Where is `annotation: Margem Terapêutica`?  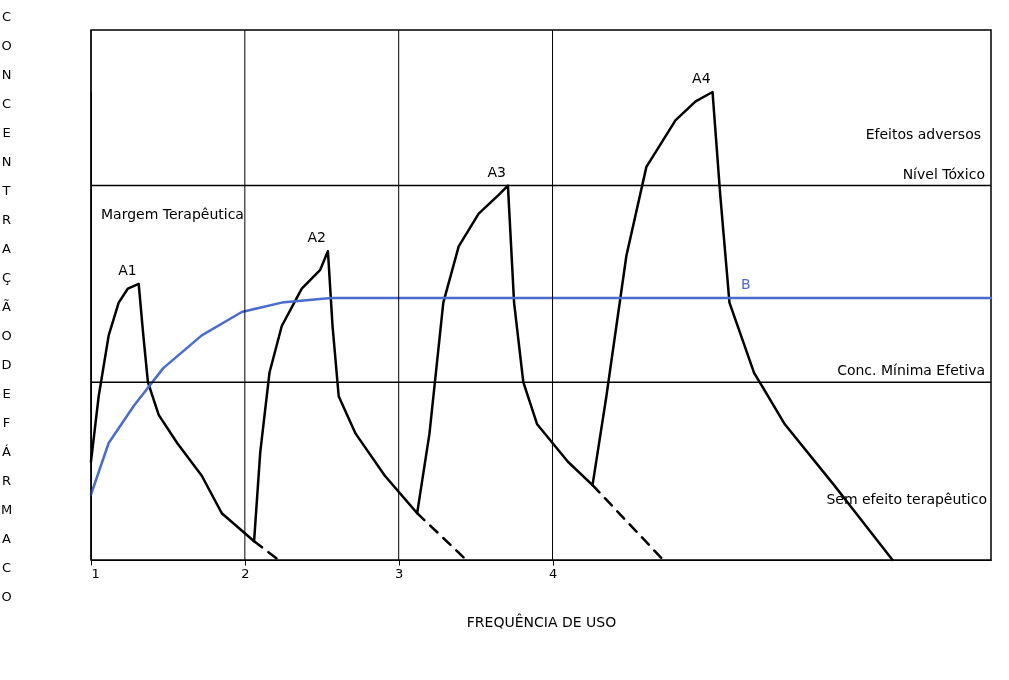 annotation: Margem Terapêutica is located at coordinates (172, 214).